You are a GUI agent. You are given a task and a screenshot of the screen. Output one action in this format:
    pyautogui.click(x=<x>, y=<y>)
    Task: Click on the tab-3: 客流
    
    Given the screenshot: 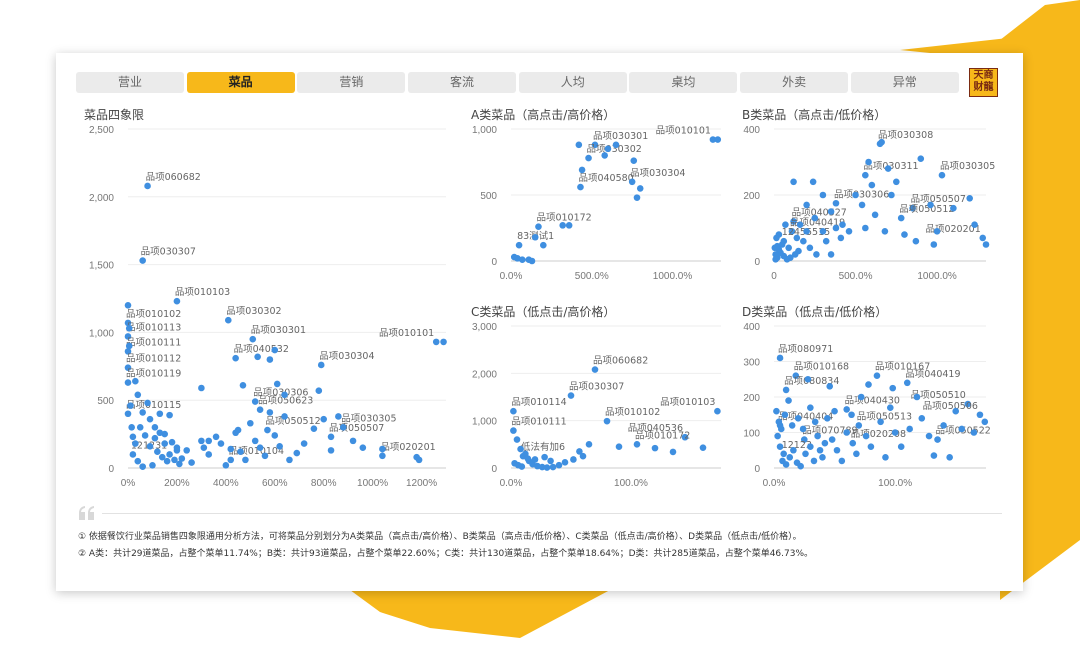 What is the action you would take?
    pyautogui.click(x=462, y=82)
    